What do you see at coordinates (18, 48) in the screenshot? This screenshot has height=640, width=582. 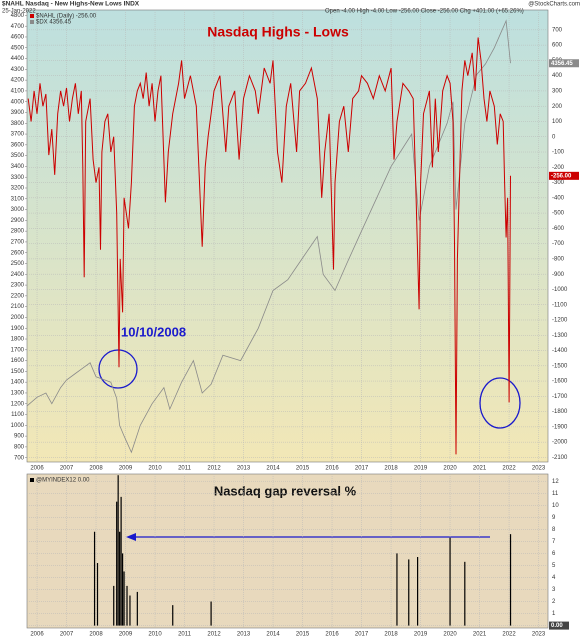 I see `y-tick-label: 4500` at bounding box center [18, 48].